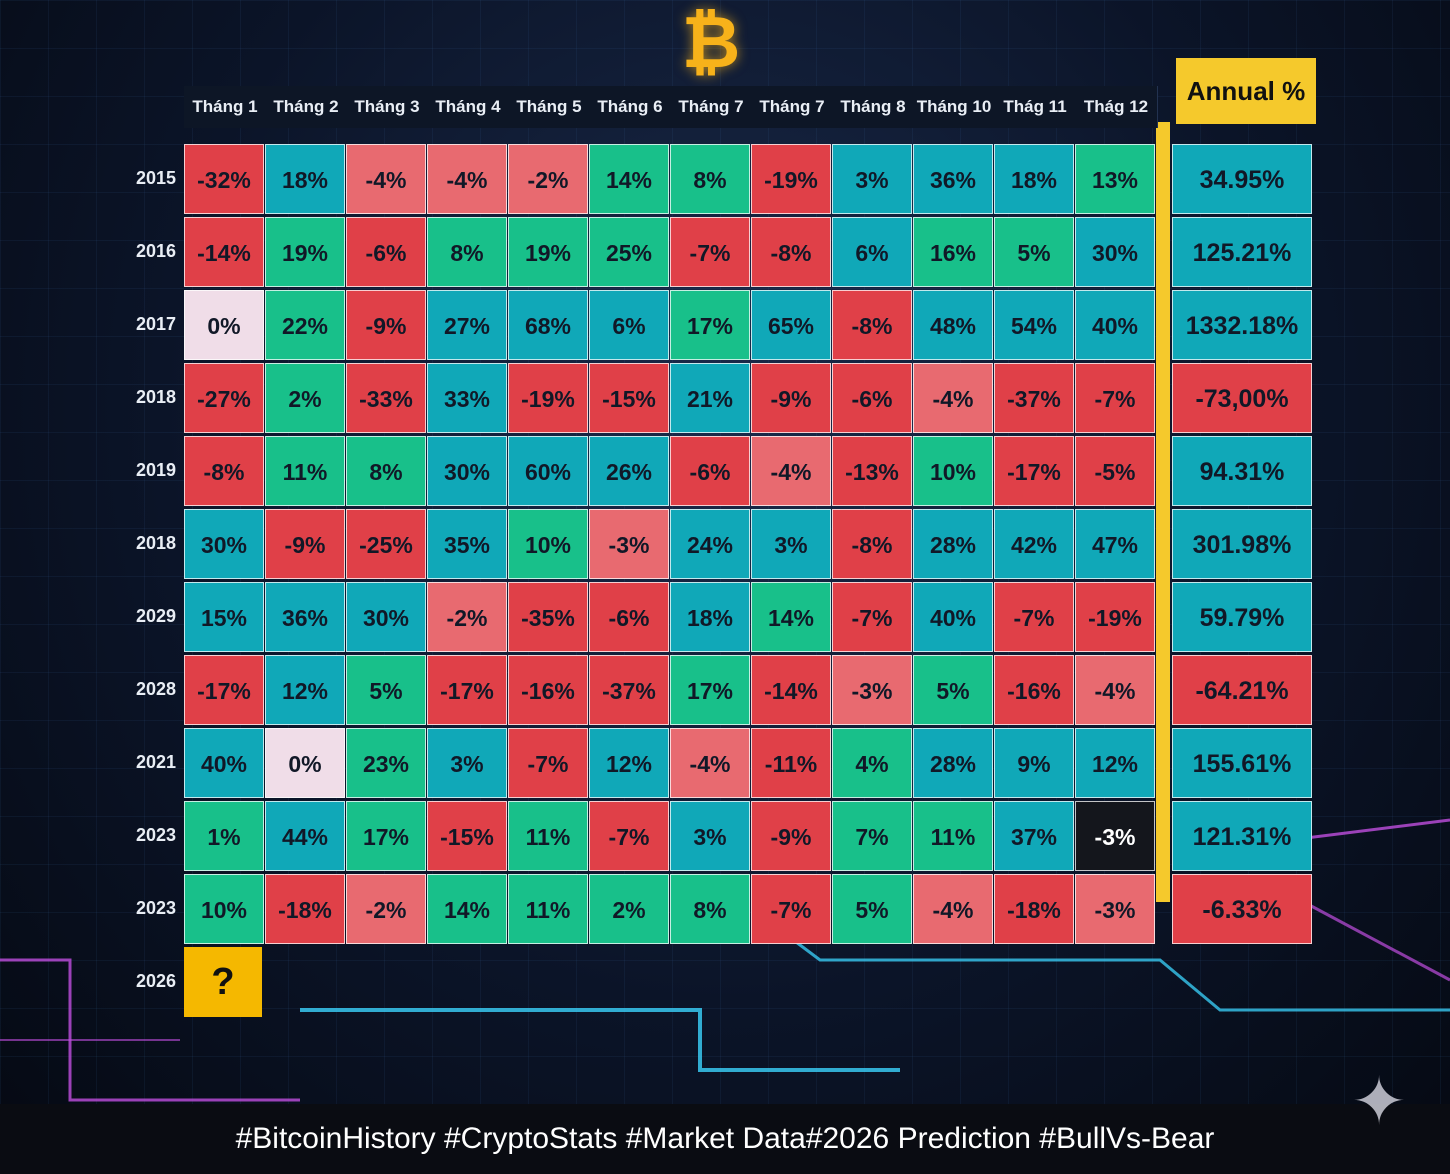 This screenshot has height=1174, width=1450. Describe the element at coordinates (1163, 512) in the screenshot. I see `annual-divider` at that location.